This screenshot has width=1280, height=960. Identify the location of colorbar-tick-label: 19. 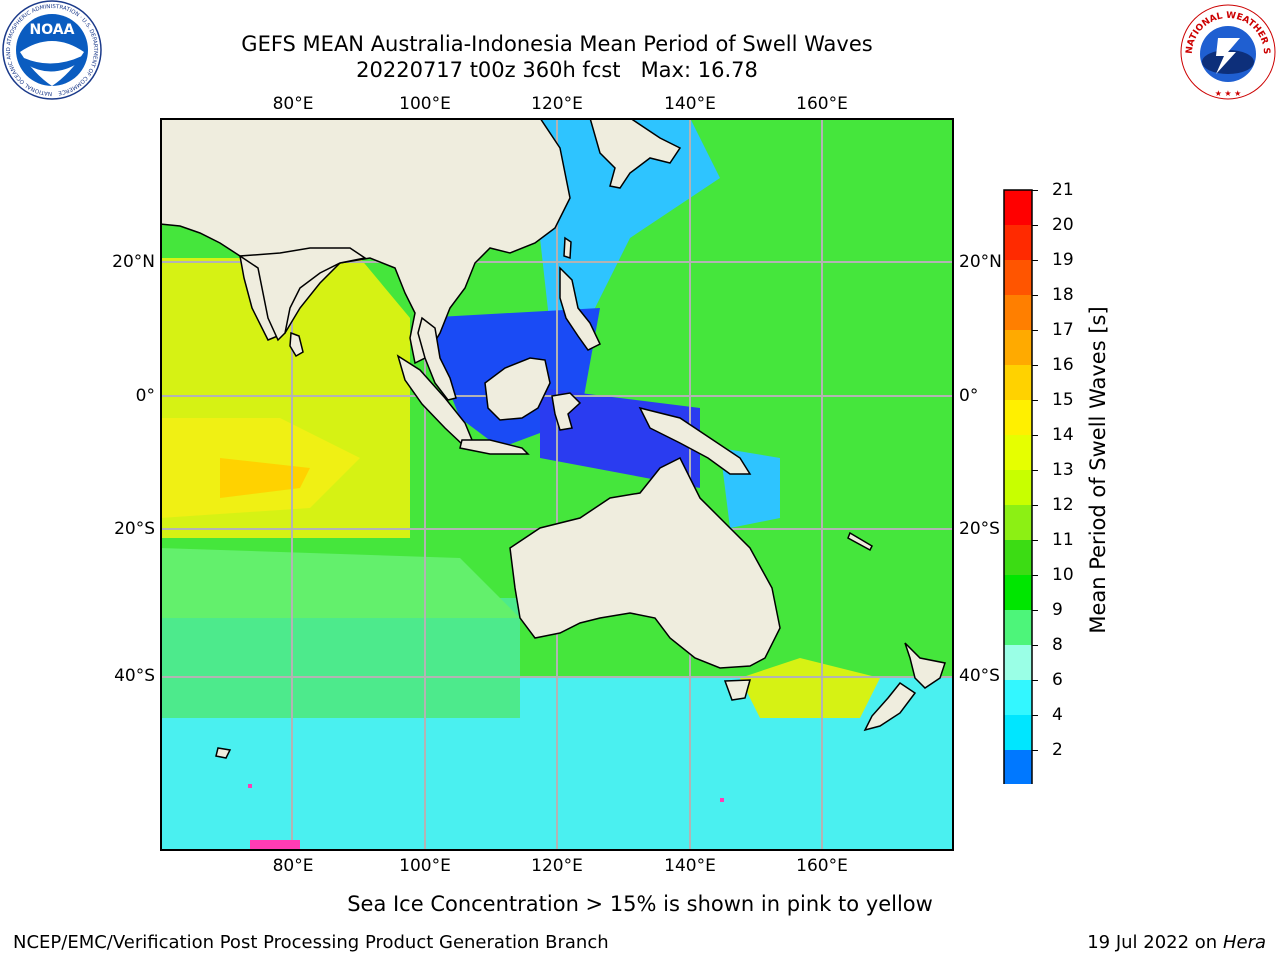
(1063, 260).